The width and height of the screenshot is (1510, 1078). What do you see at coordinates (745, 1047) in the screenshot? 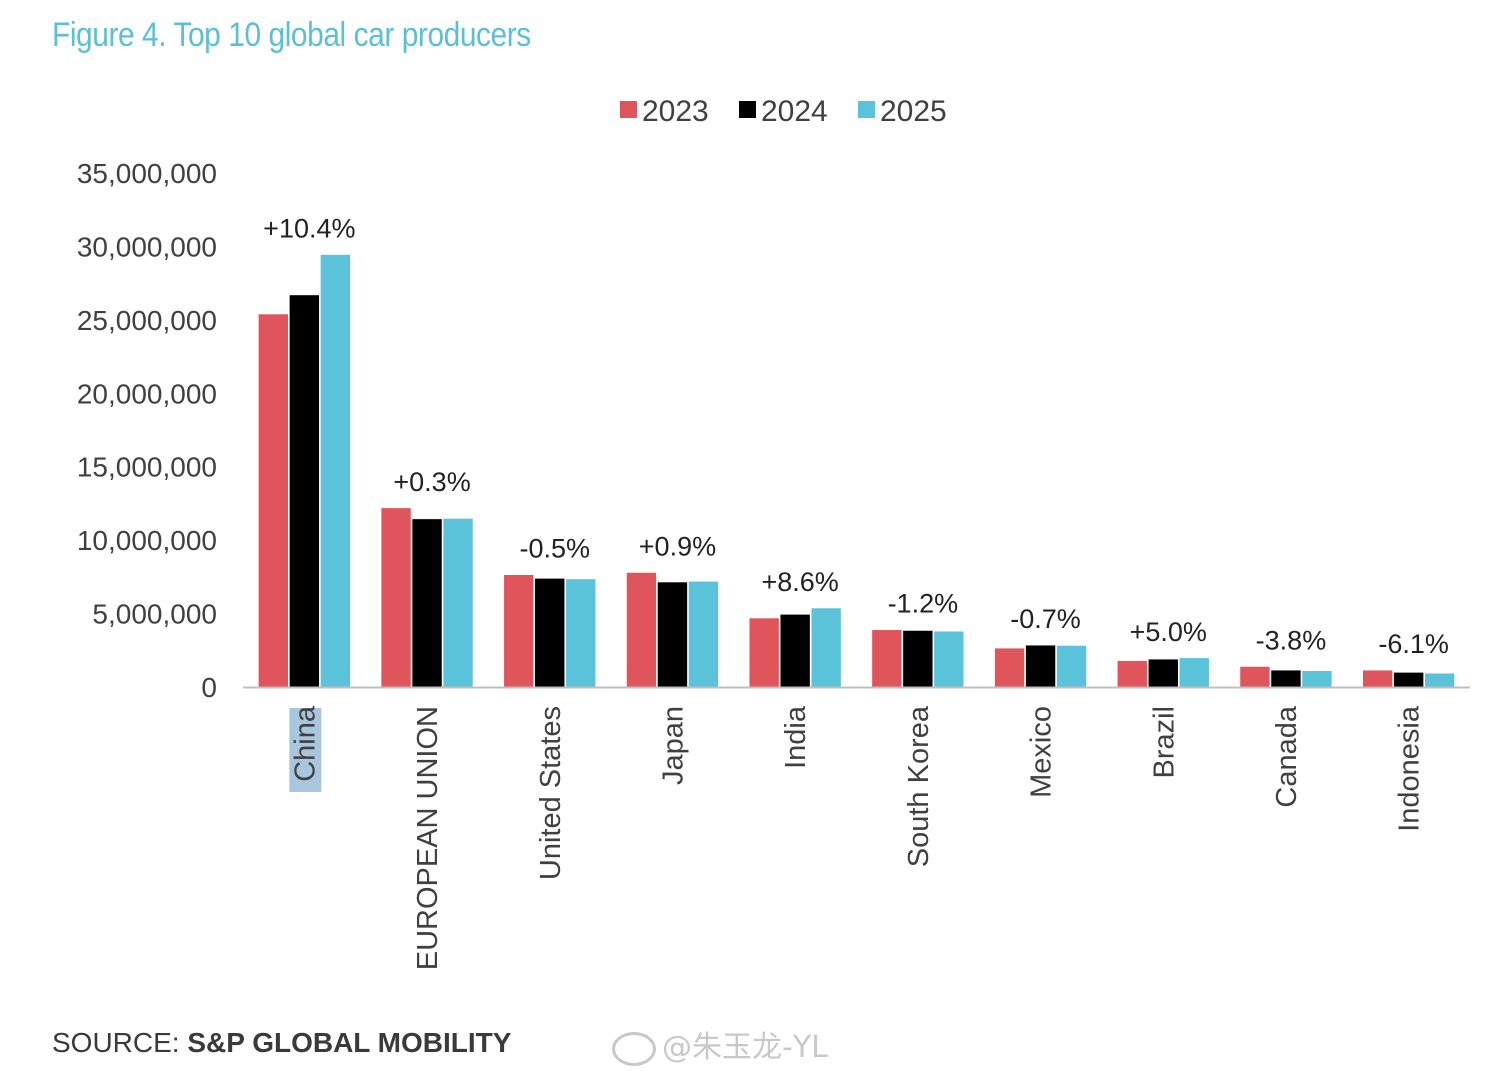
I see `watermark-text: @朱玉龙-YL` at bounding box center [745, 1047].